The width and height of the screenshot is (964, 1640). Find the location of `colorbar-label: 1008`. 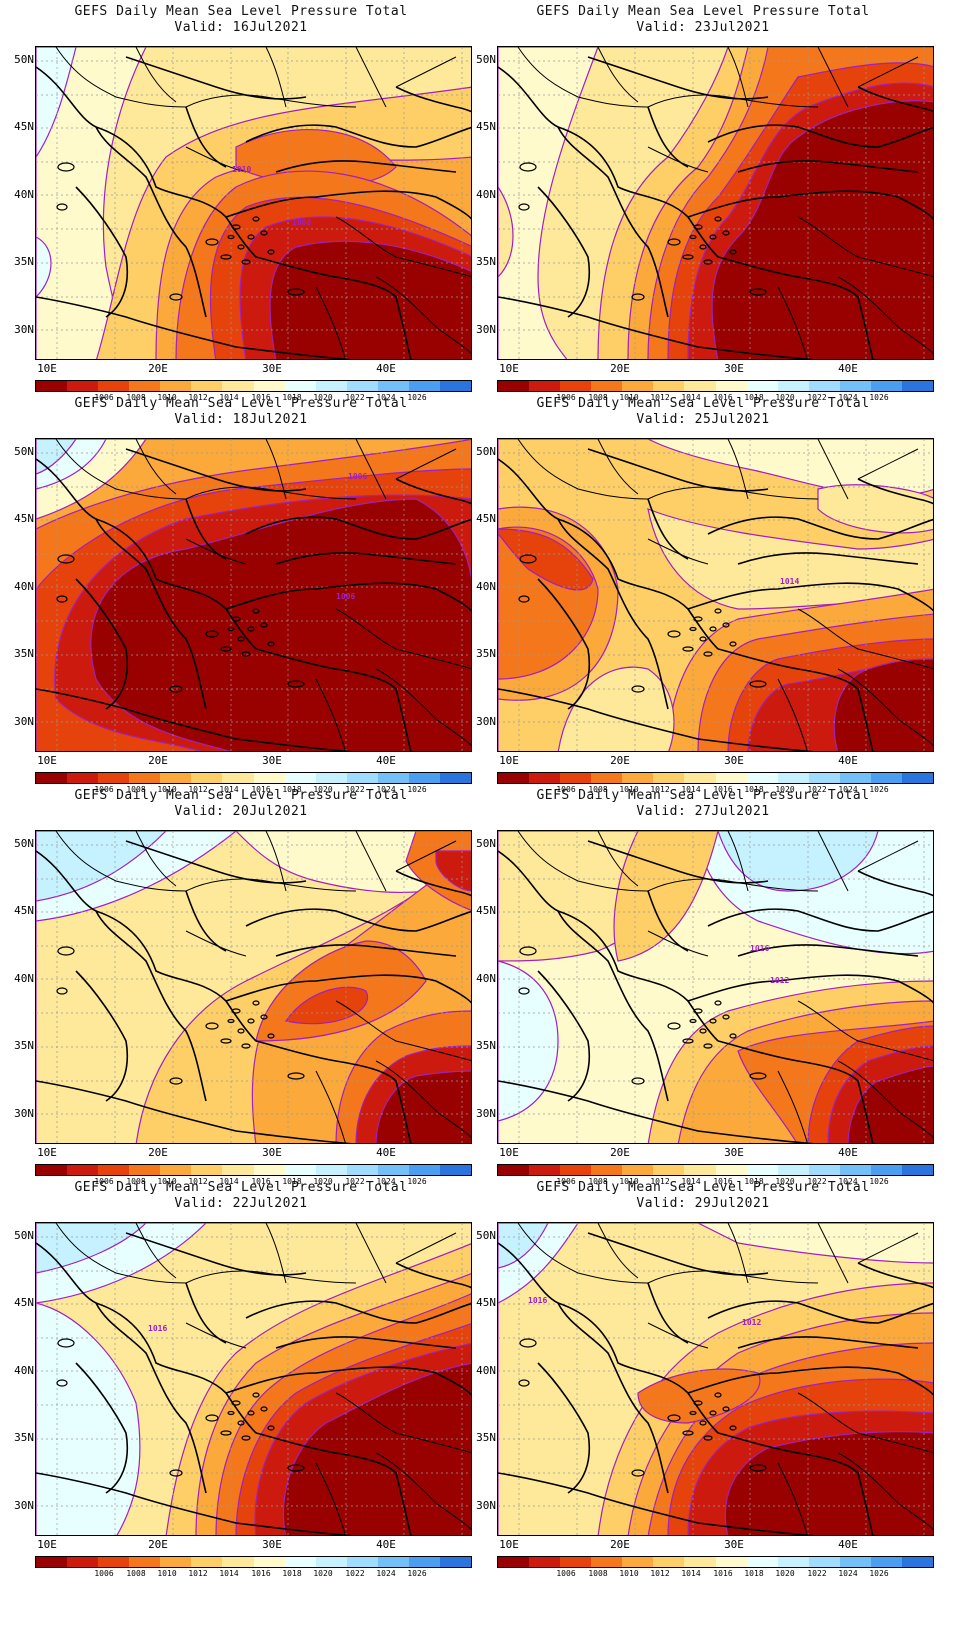

colorbar-label: 1008 is located at coordinates (136, 1573).